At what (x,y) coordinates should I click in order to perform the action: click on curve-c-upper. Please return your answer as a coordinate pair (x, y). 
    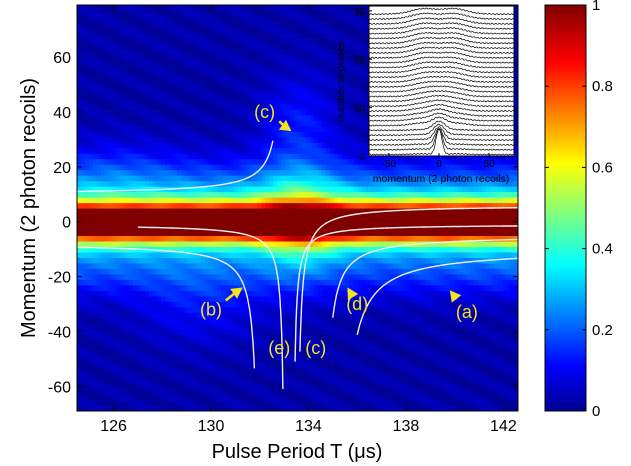
    Looking at the image, I should click on (175, 166).